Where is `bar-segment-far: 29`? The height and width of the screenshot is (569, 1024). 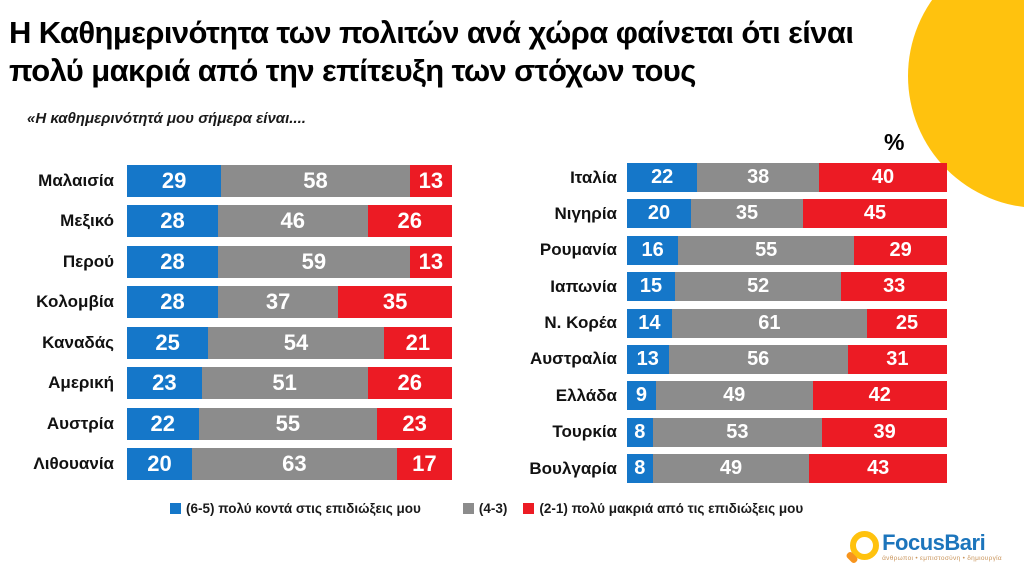
bar-segment-far: 29 is located at coordinates (900, 250).